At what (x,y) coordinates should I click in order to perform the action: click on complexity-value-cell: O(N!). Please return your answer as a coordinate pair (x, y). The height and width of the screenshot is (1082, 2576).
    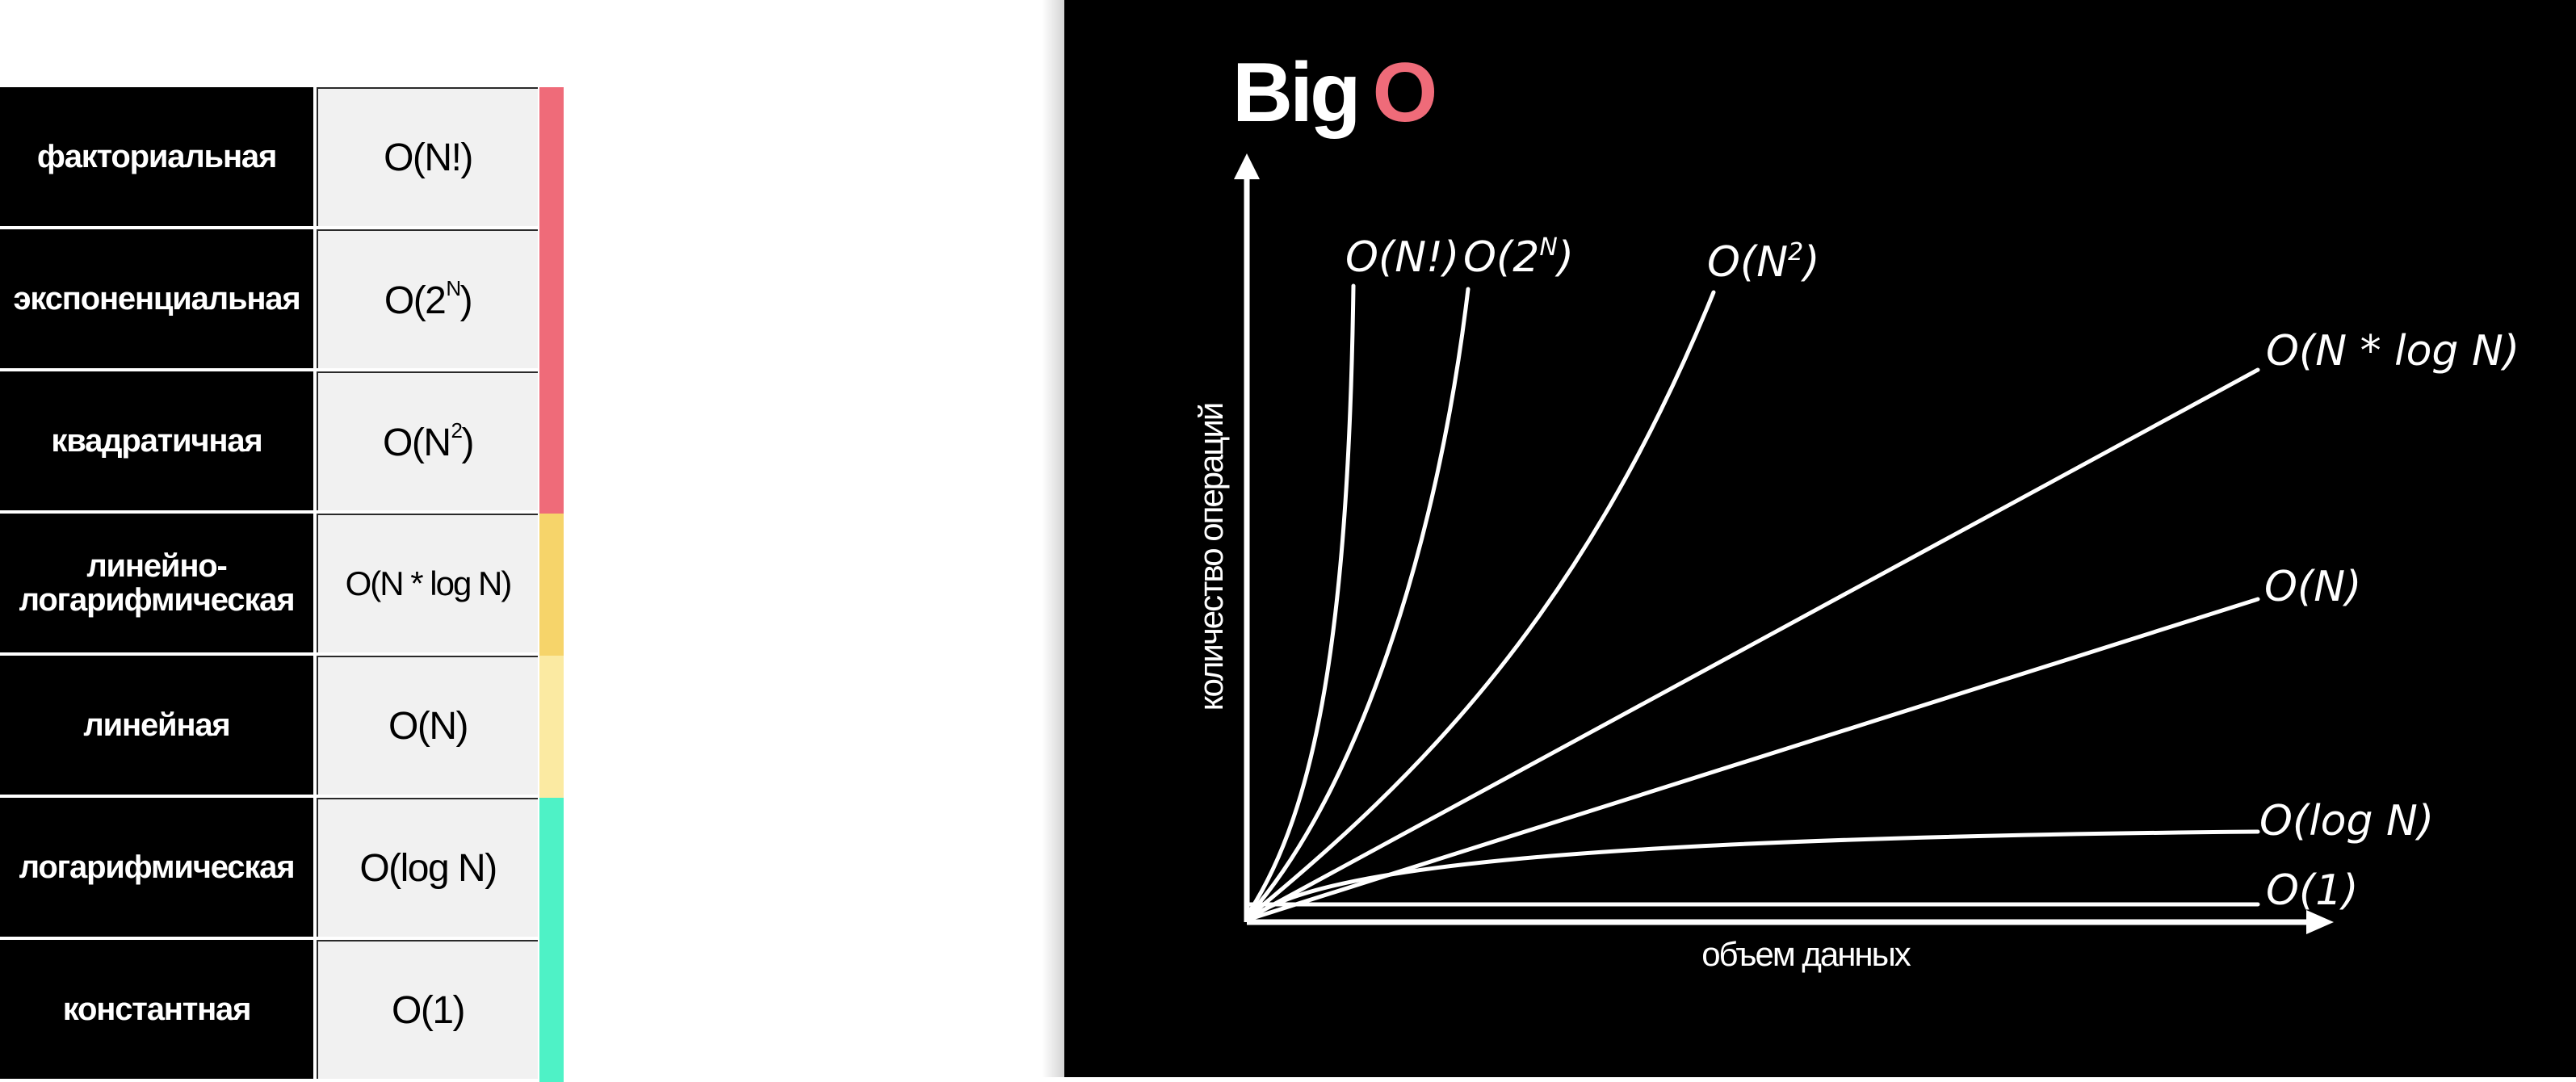
    Looking at the image, I should click on (428, 156).